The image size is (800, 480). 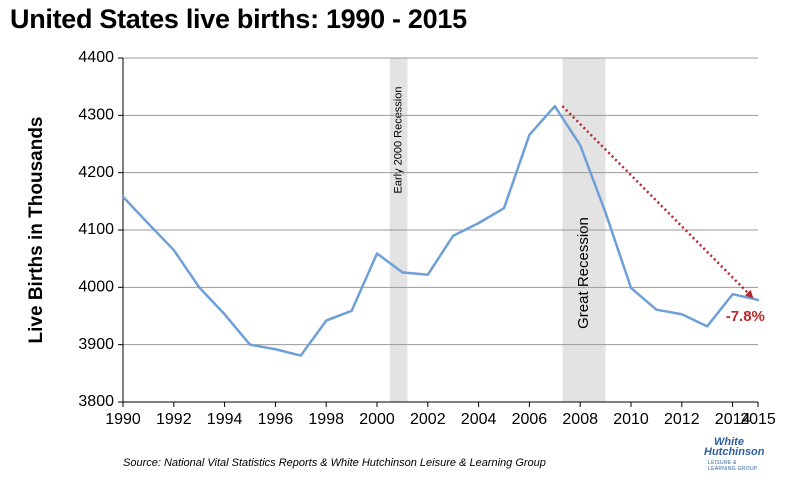 What do you see at coordinates (733, 466) in the screenshot?
I see `logo-text-line3: LEISURE & LEARNING GROUP` at bounding box center [733, 466].